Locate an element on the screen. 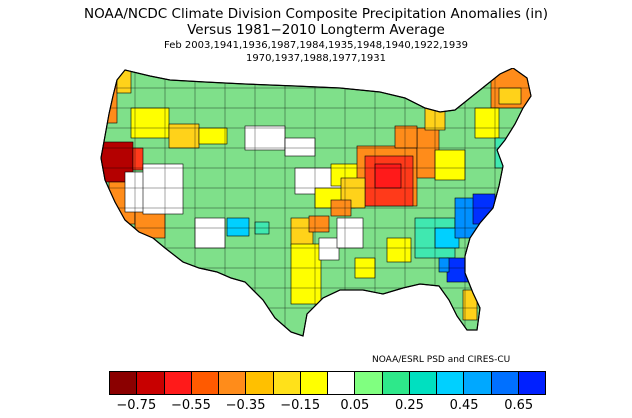  color-legend-labels: −0.75 −0.55 −0.35 −0.15 0.05 0.25 0.45 0.65 is located at coordinates (316, 406).